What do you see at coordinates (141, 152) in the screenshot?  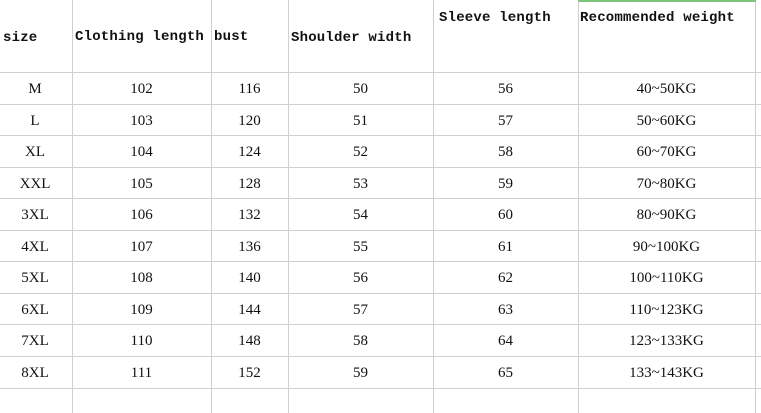 I see `cell-clothing-length: 104` at bounding box center [141, 152].